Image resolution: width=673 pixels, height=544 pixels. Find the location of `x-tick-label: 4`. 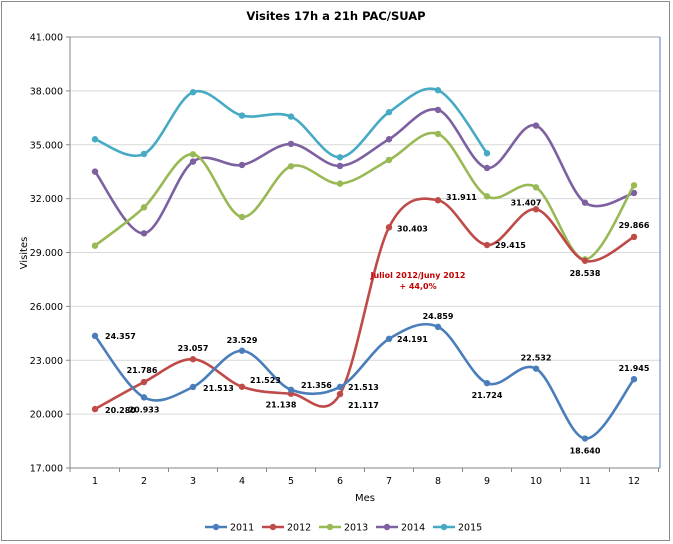

x-tick-label: 4 is located at coordinates (242, 481).